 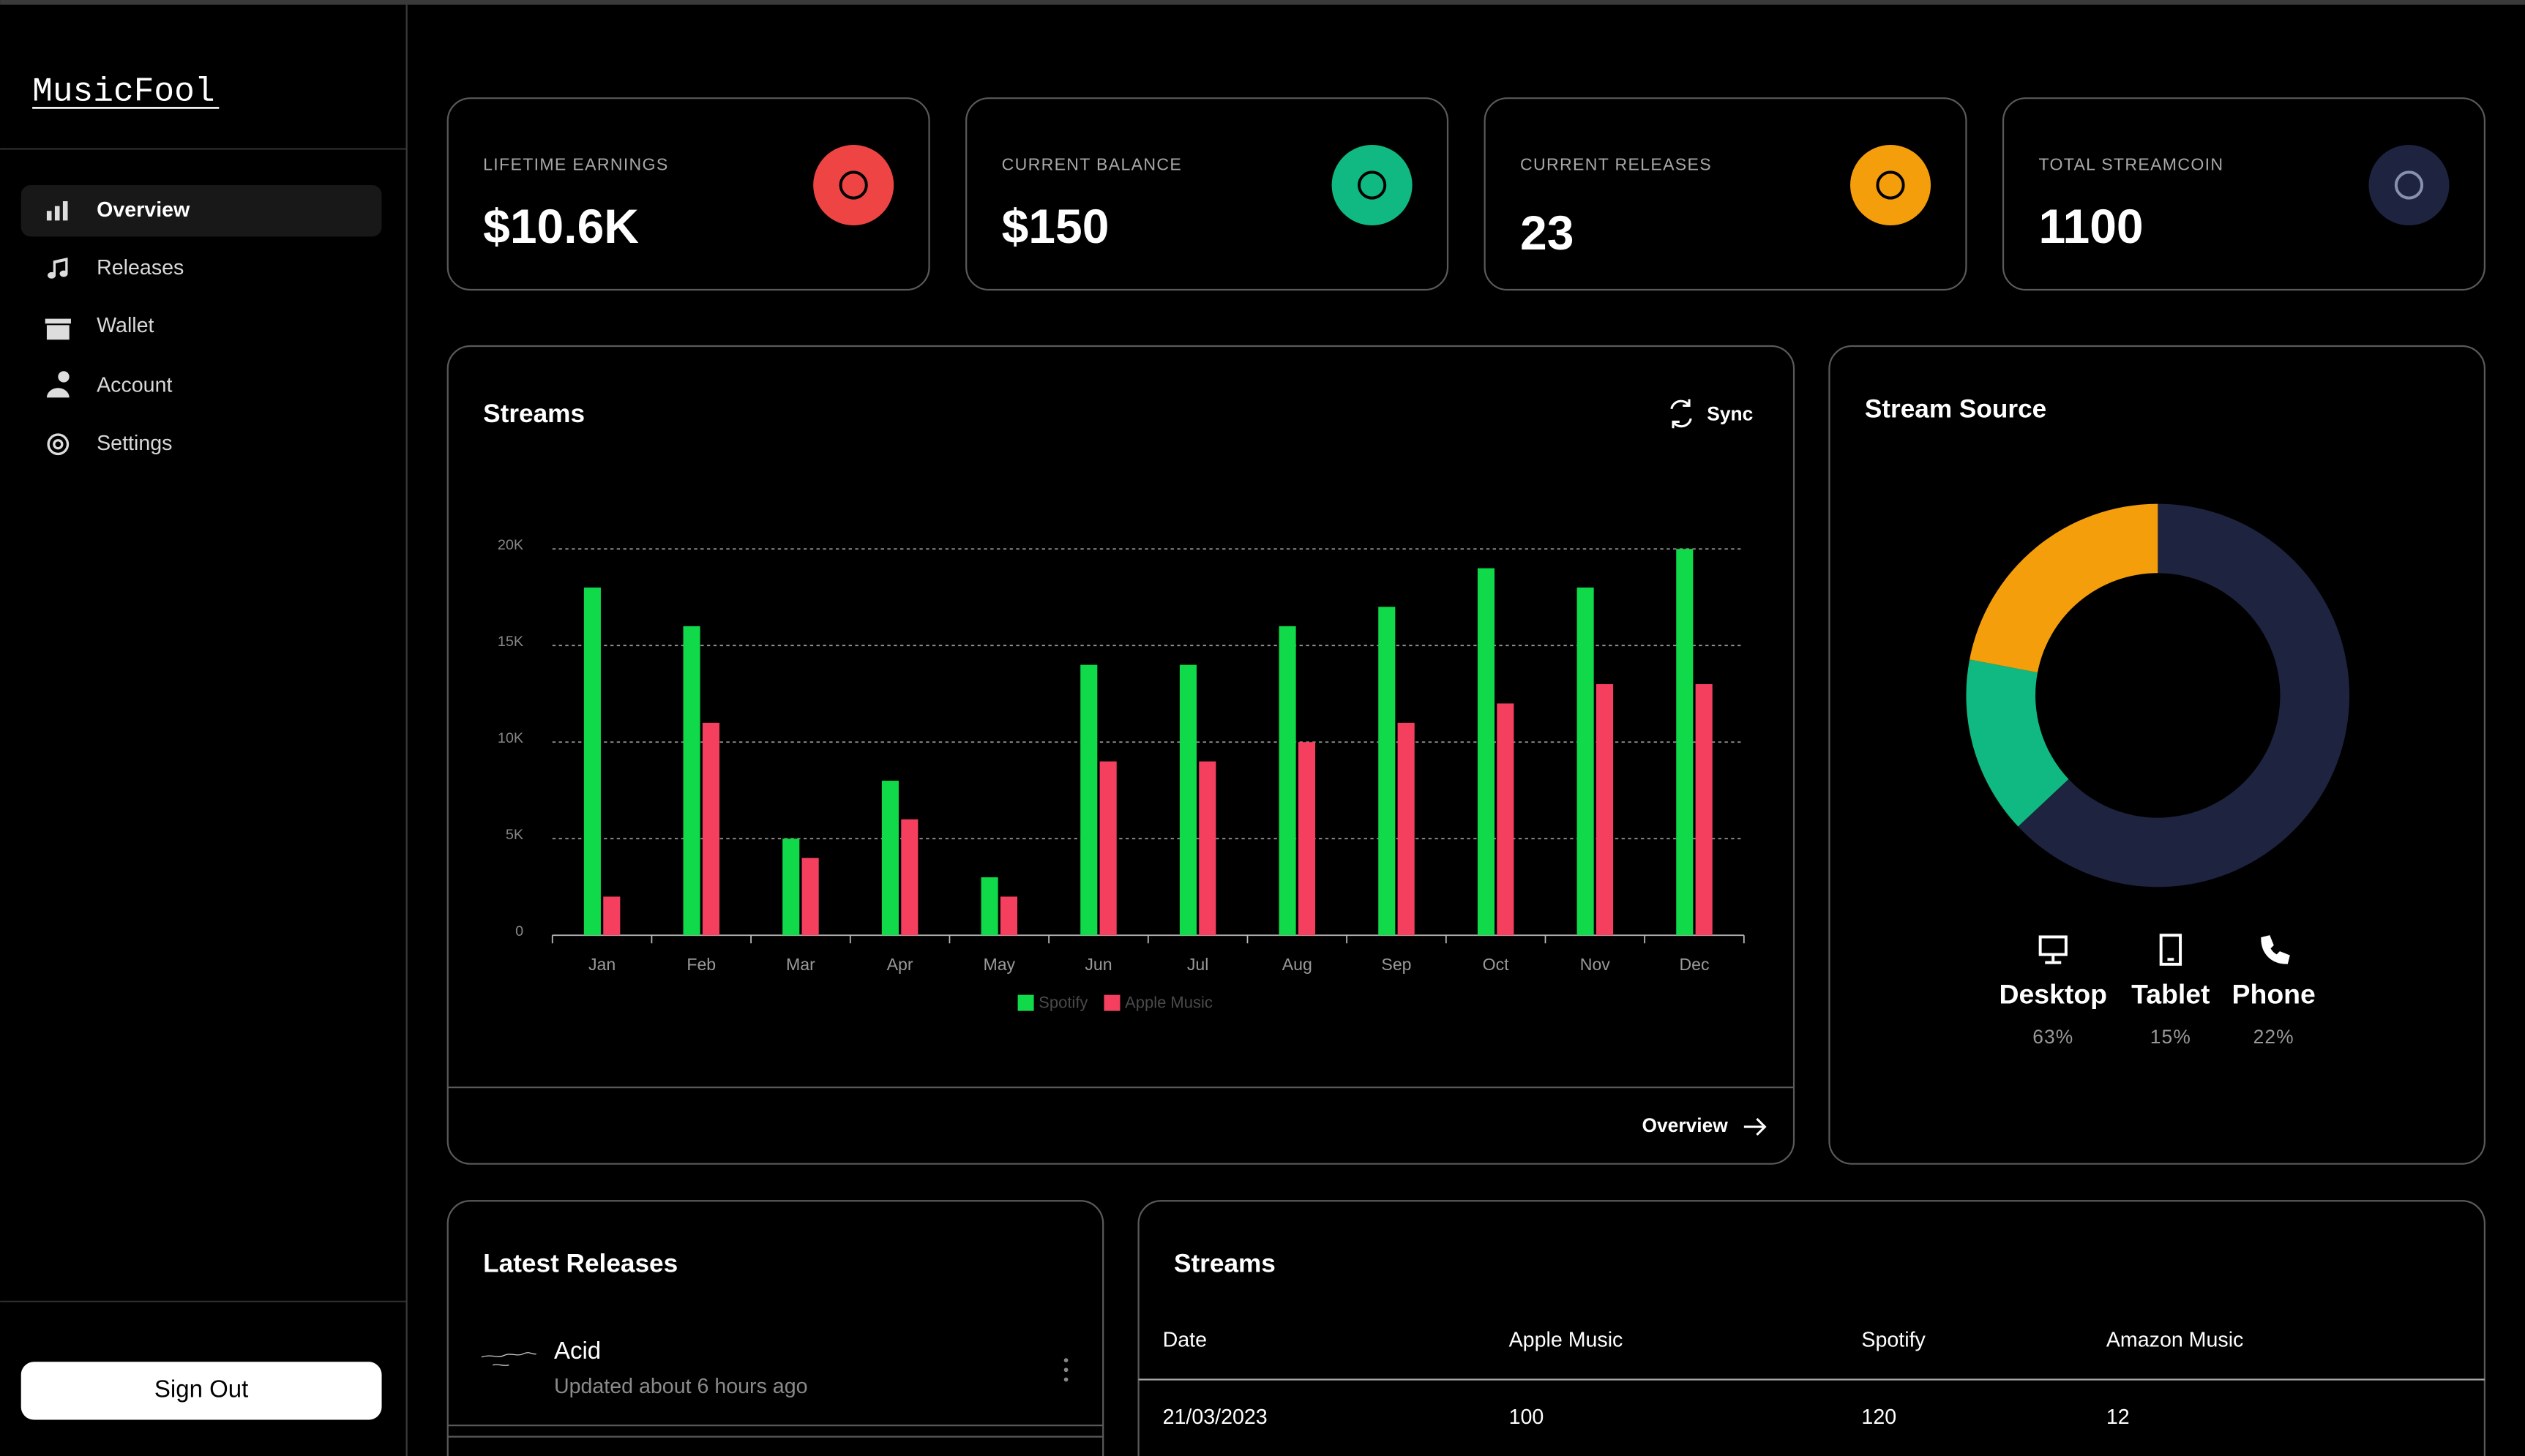 What do you see at coordinates (511, 642) in the screenshot?
I see `y-tick-label: 15K` at bounding box center [511, 642].